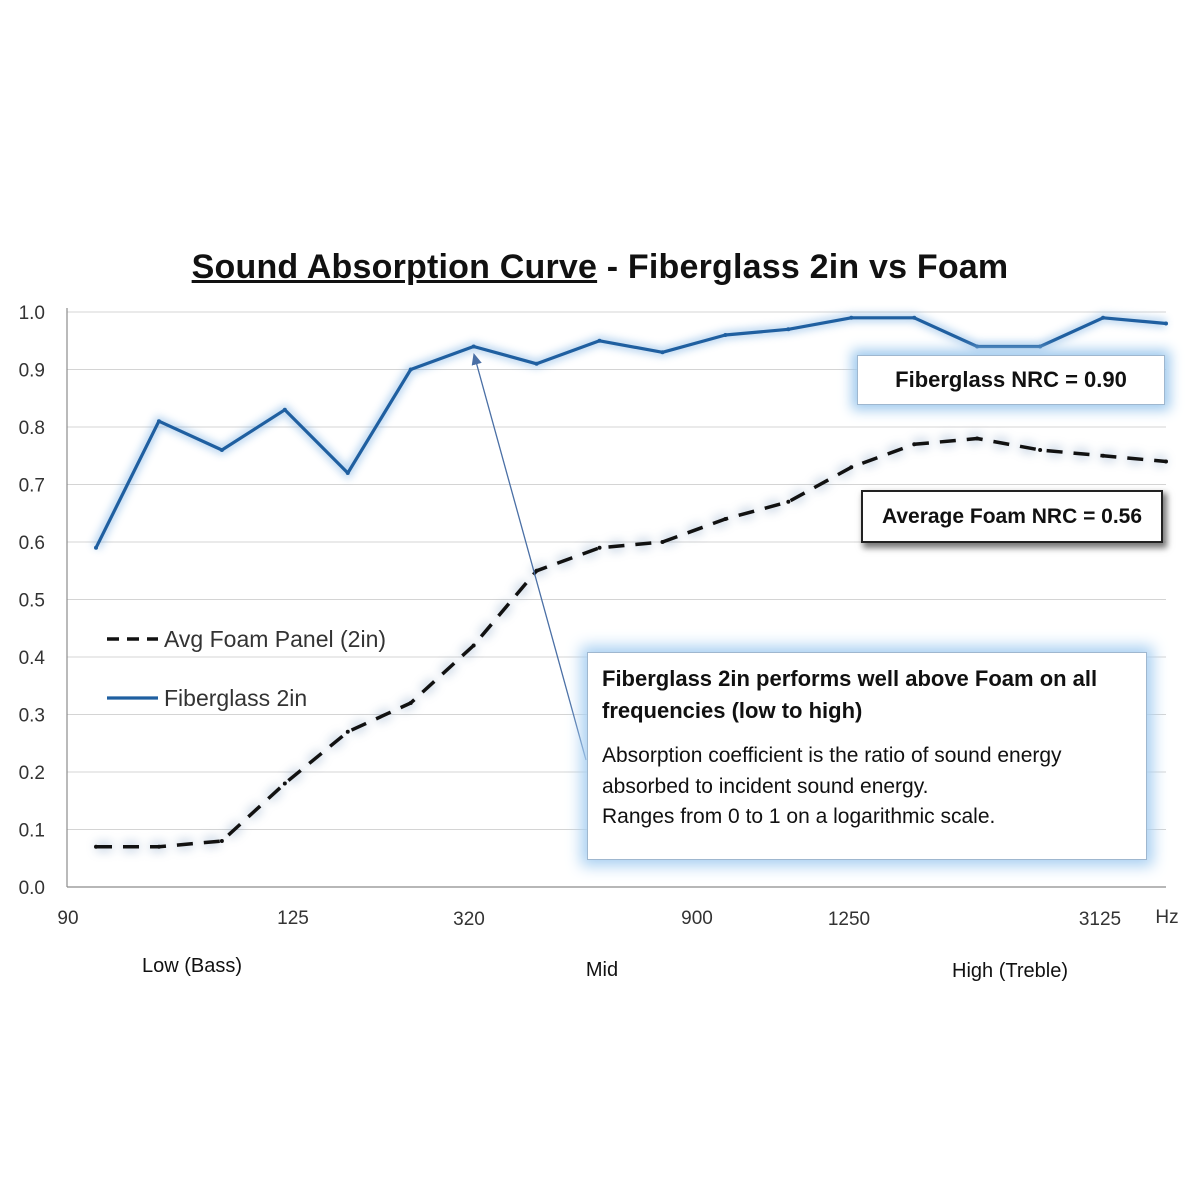  What do you see at coordinates (32, 658) in the screenshot?
I see `y-tick-label: 0.4` at bounding box center [32, 658].